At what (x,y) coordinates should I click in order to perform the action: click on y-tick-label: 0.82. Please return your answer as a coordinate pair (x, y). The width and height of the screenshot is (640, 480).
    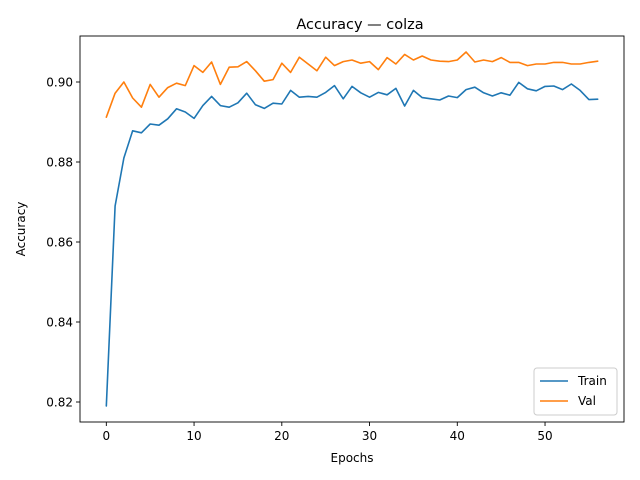
    Looking at the image, I should click on (59, 403).